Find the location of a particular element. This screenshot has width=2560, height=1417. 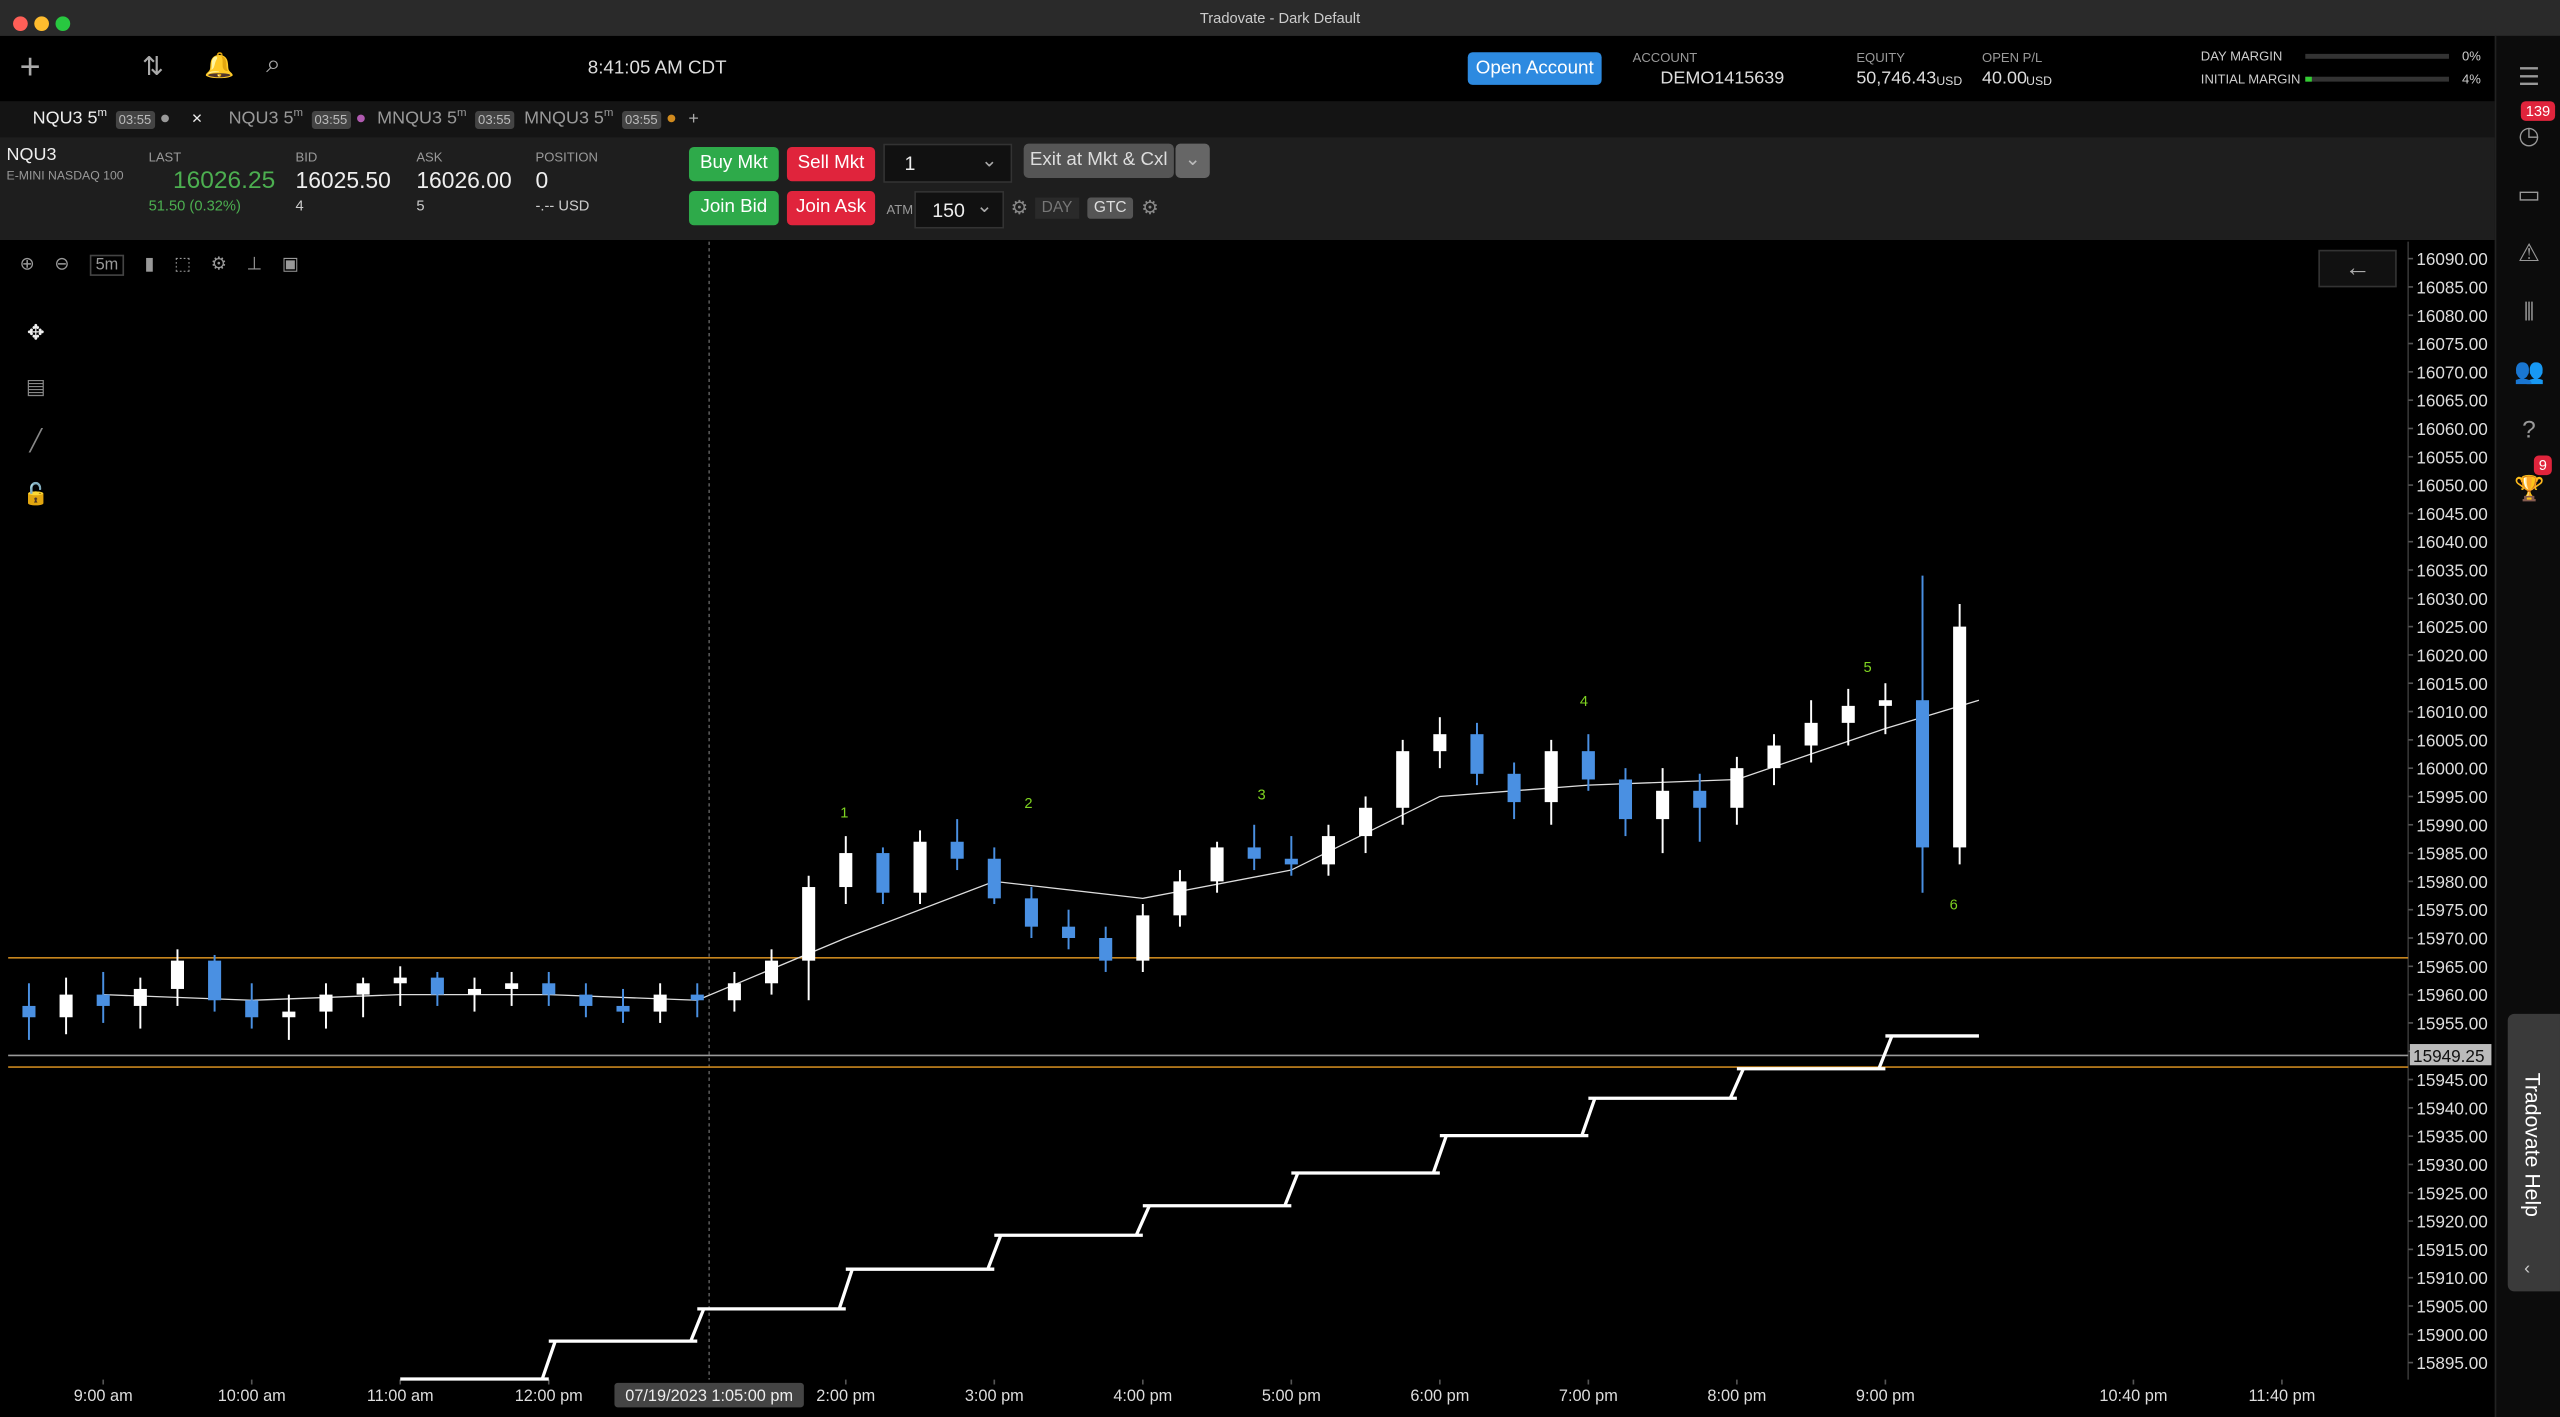

y-tick-label: 15895.00 is located at coordinates (2451, 1363).